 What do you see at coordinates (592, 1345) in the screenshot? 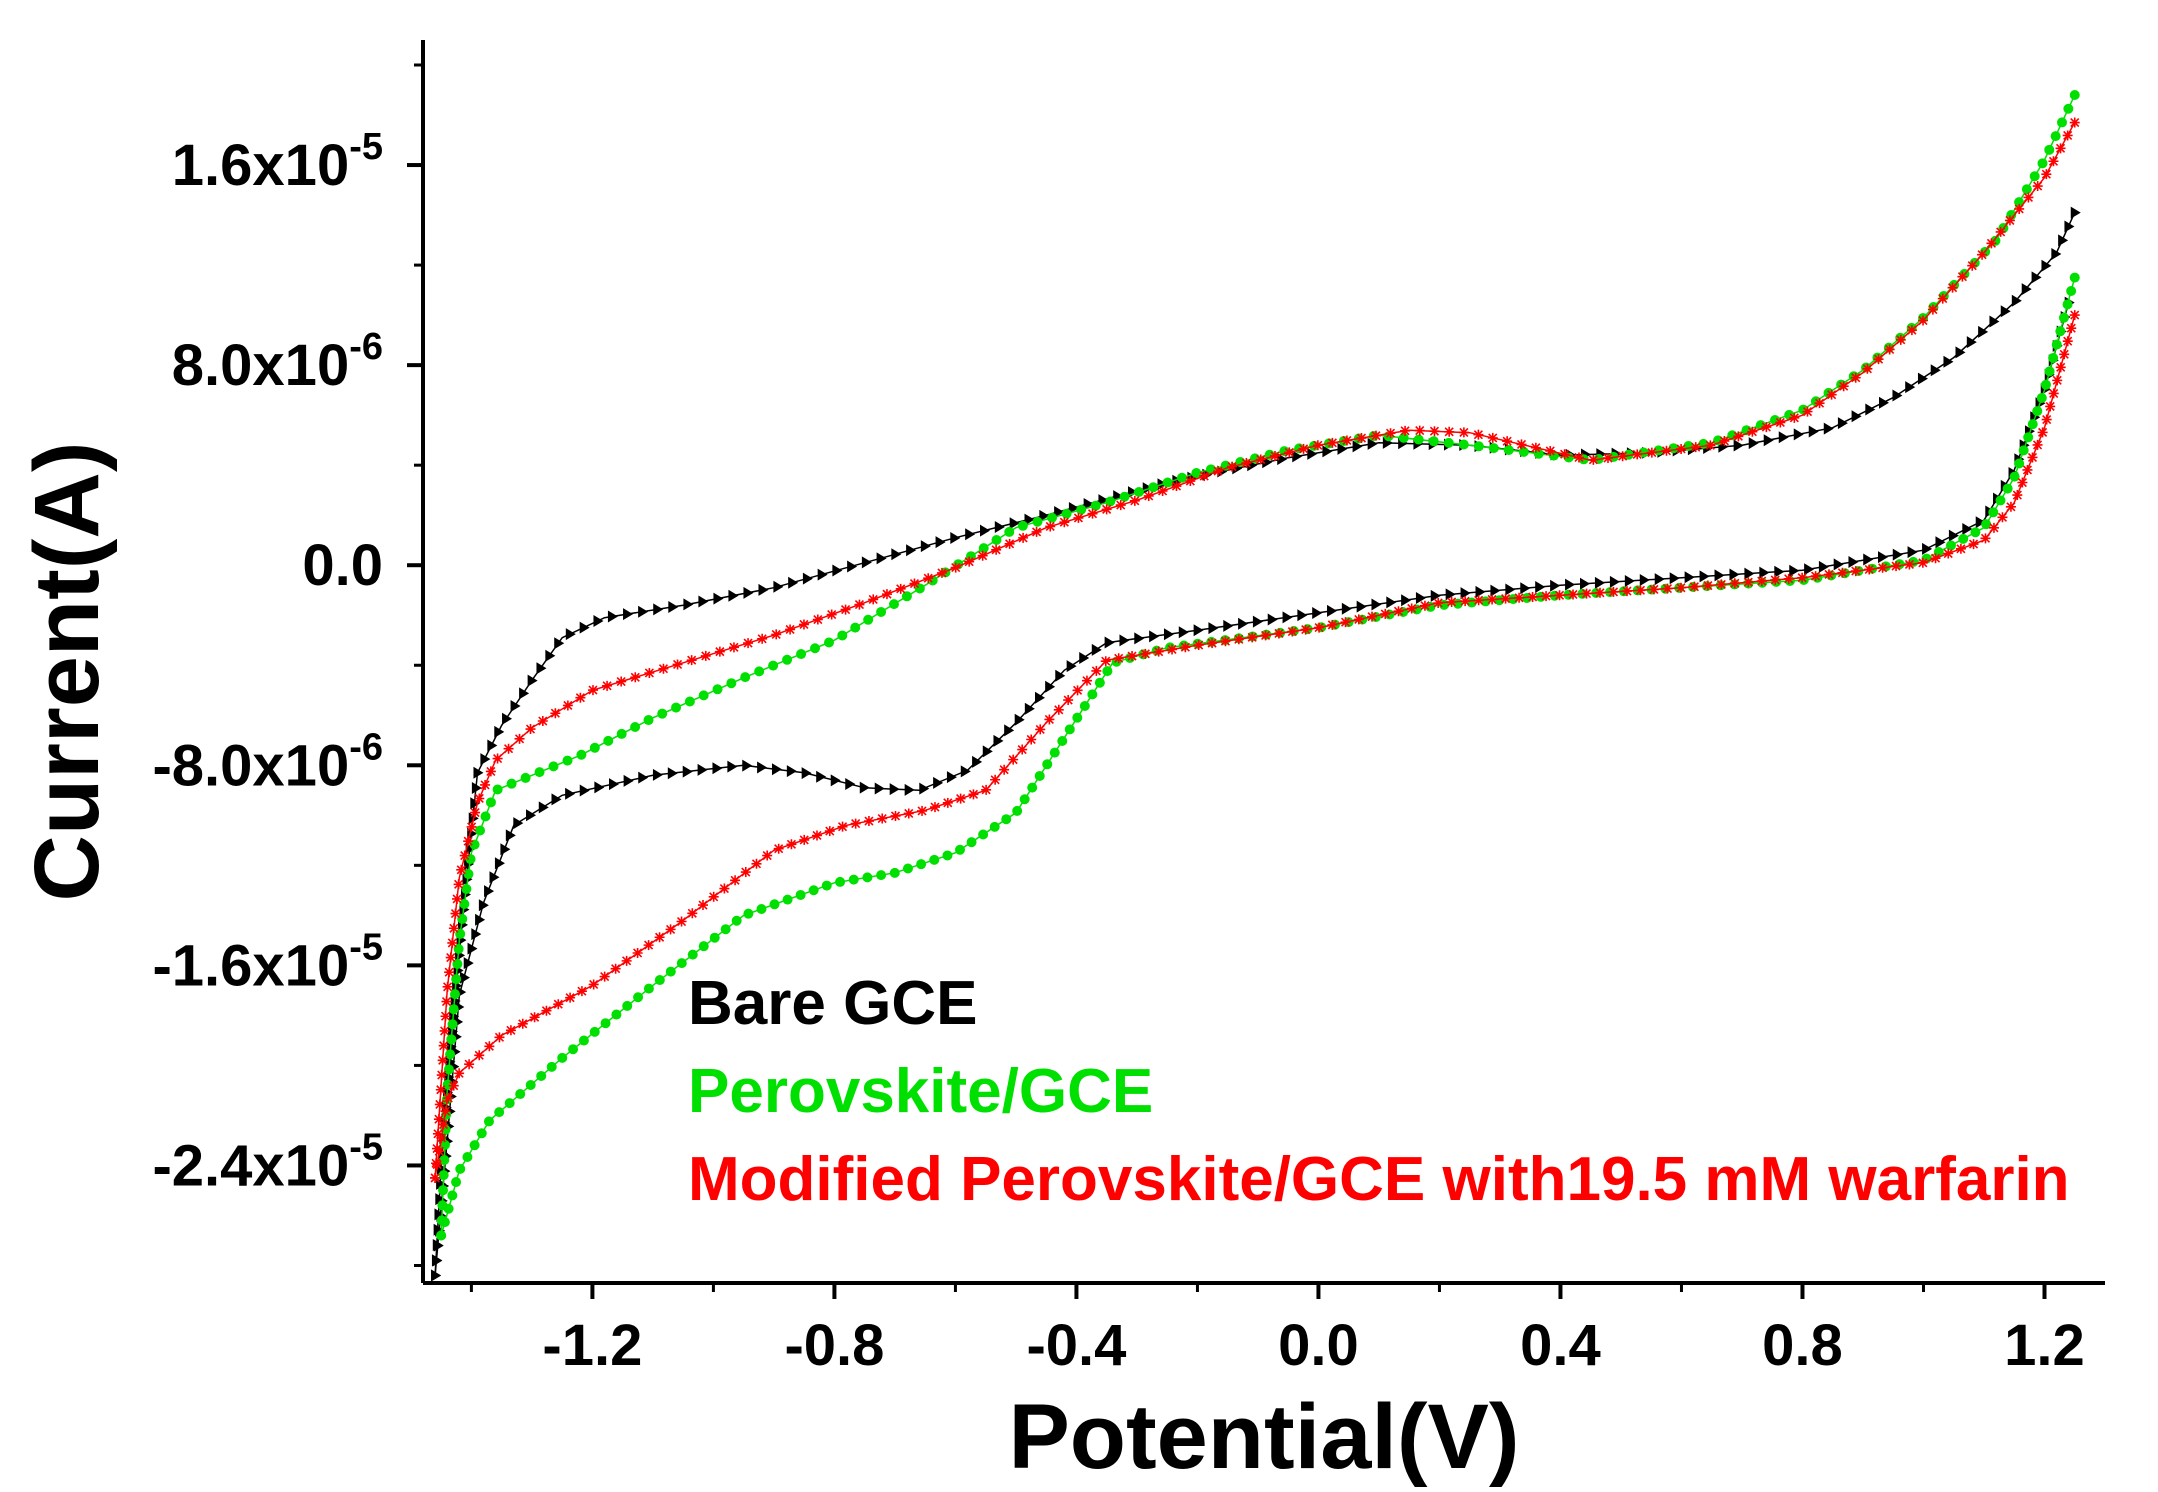
I see `x-tick-label: -1.2` at bounding box center [592, 1345].